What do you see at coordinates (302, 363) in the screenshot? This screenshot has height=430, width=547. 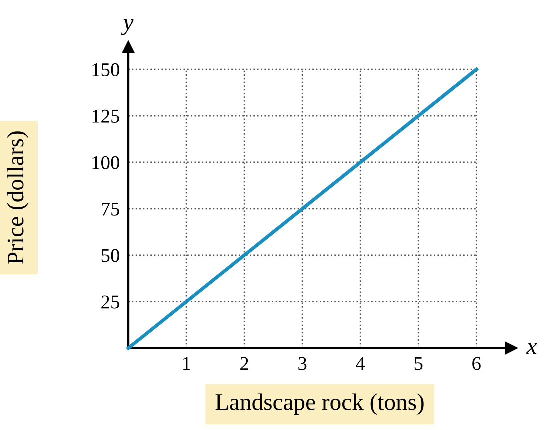 I see `x-tick-label: 3` at bounding box center [302, 363].